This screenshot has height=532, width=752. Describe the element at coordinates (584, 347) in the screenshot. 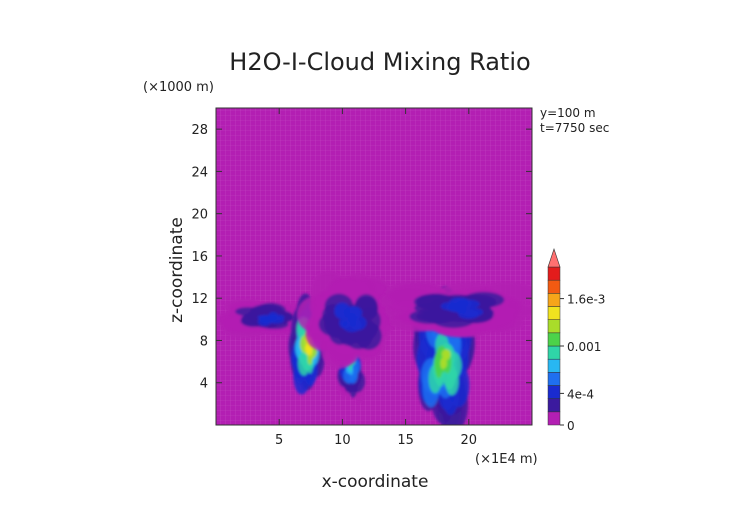

I see `colorbar-tick-label: 0.001` at that location.